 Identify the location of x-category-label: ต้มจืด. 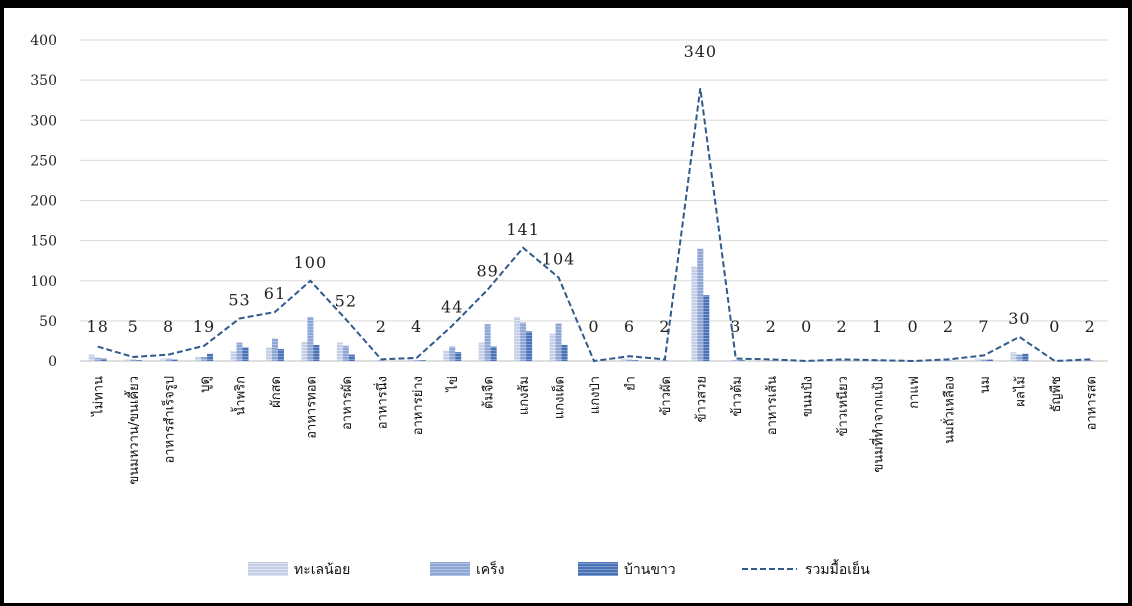
(489, 392).